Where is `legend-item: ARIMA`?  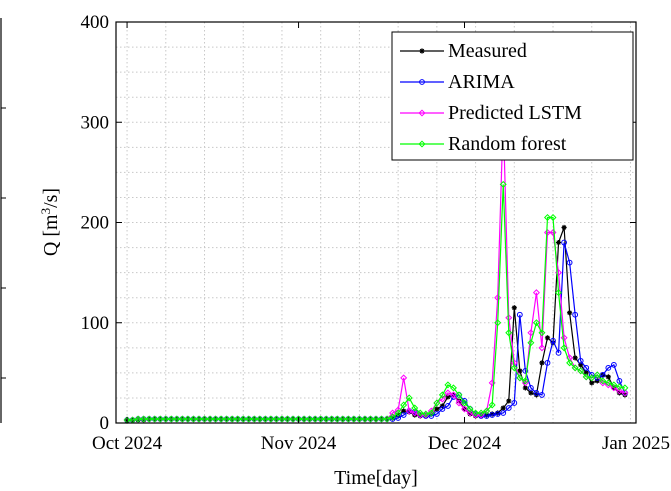 legend-item: ARIMA is located at coordinates (457, 82).